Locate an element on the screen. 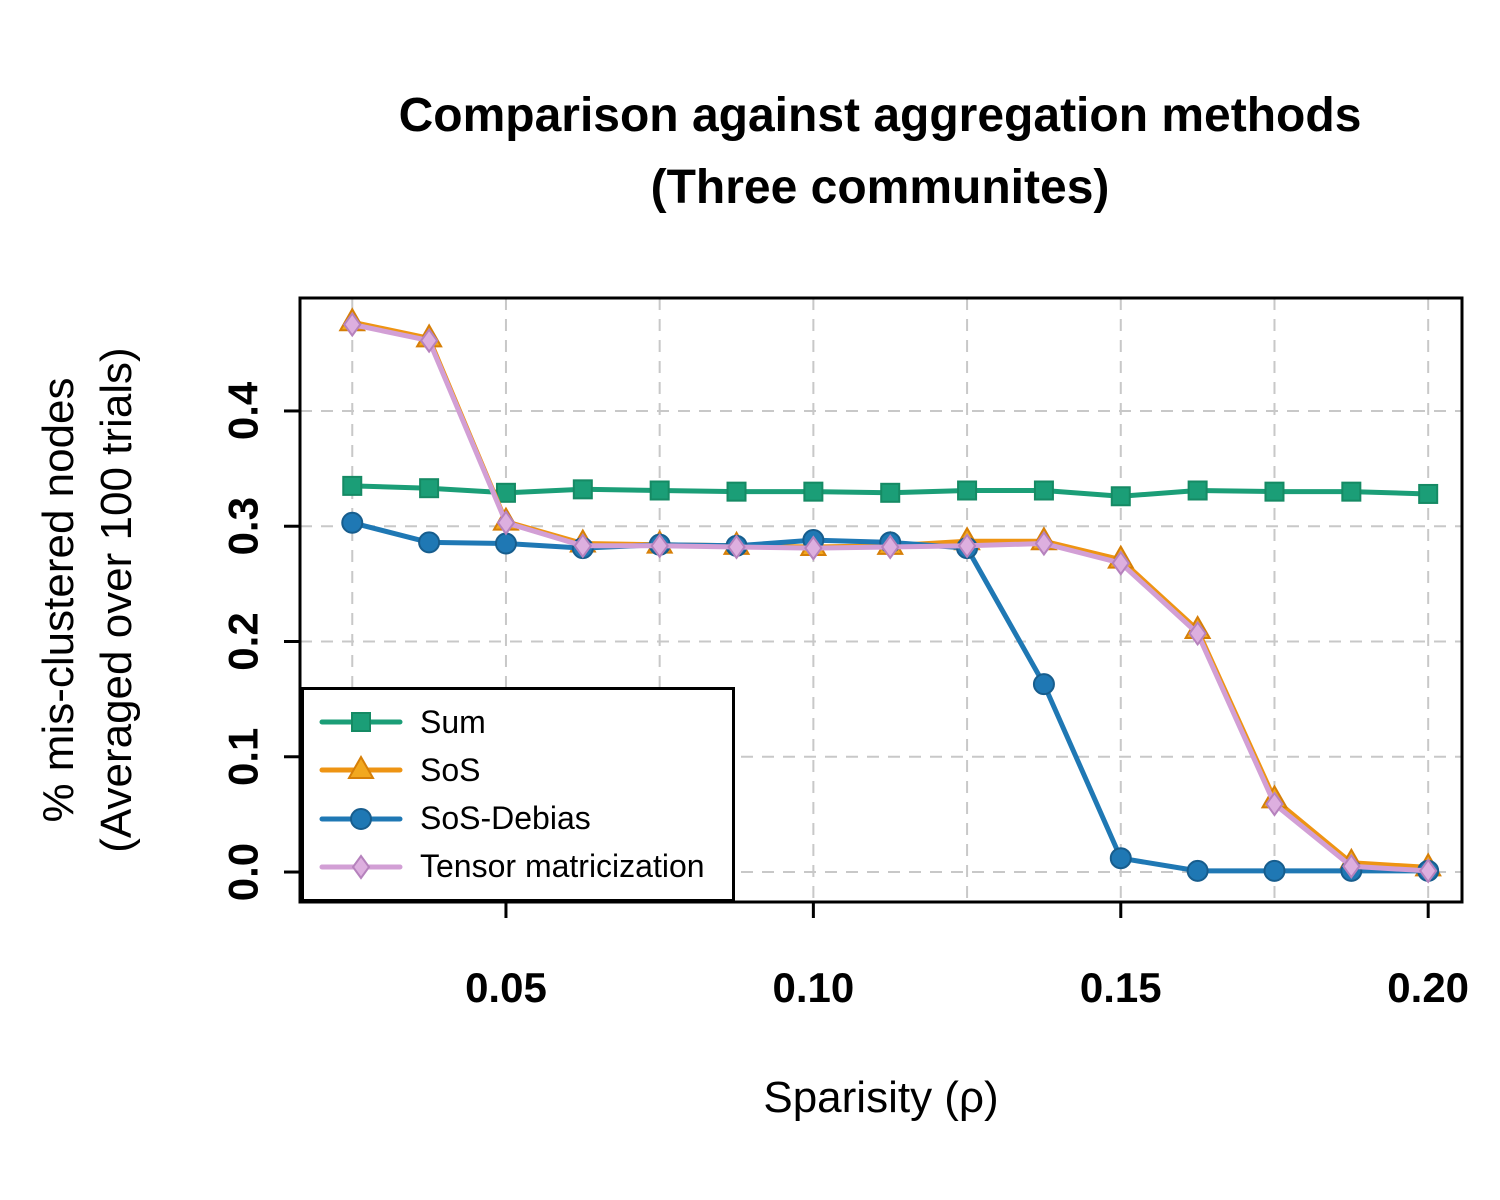 The height and width of the screenshot is (1200, 1500). legend-marker-square-icon is located at coordinates (361, 722).